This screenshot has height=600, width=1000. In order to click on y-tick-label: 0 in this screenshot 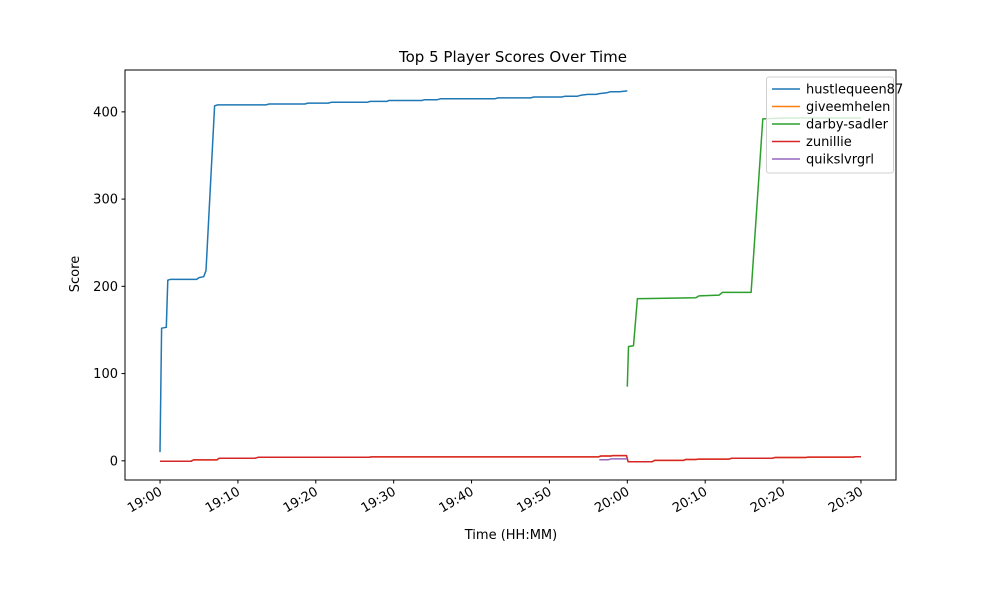, I will do `click(114, 461)`.